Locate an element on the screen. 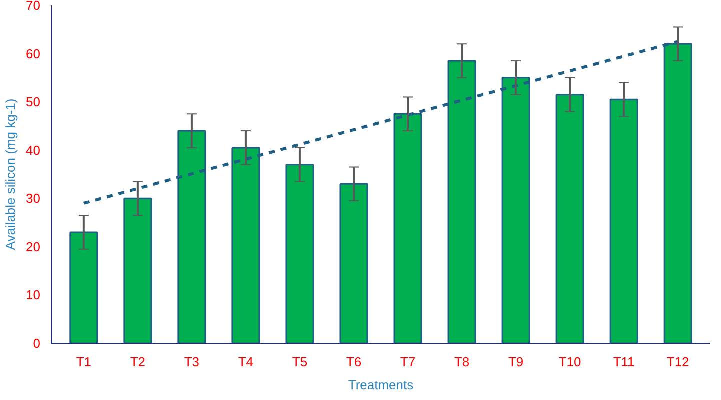 The image size is (721, 400). y-tick-label: 0 is located at coordinates (37, 343).